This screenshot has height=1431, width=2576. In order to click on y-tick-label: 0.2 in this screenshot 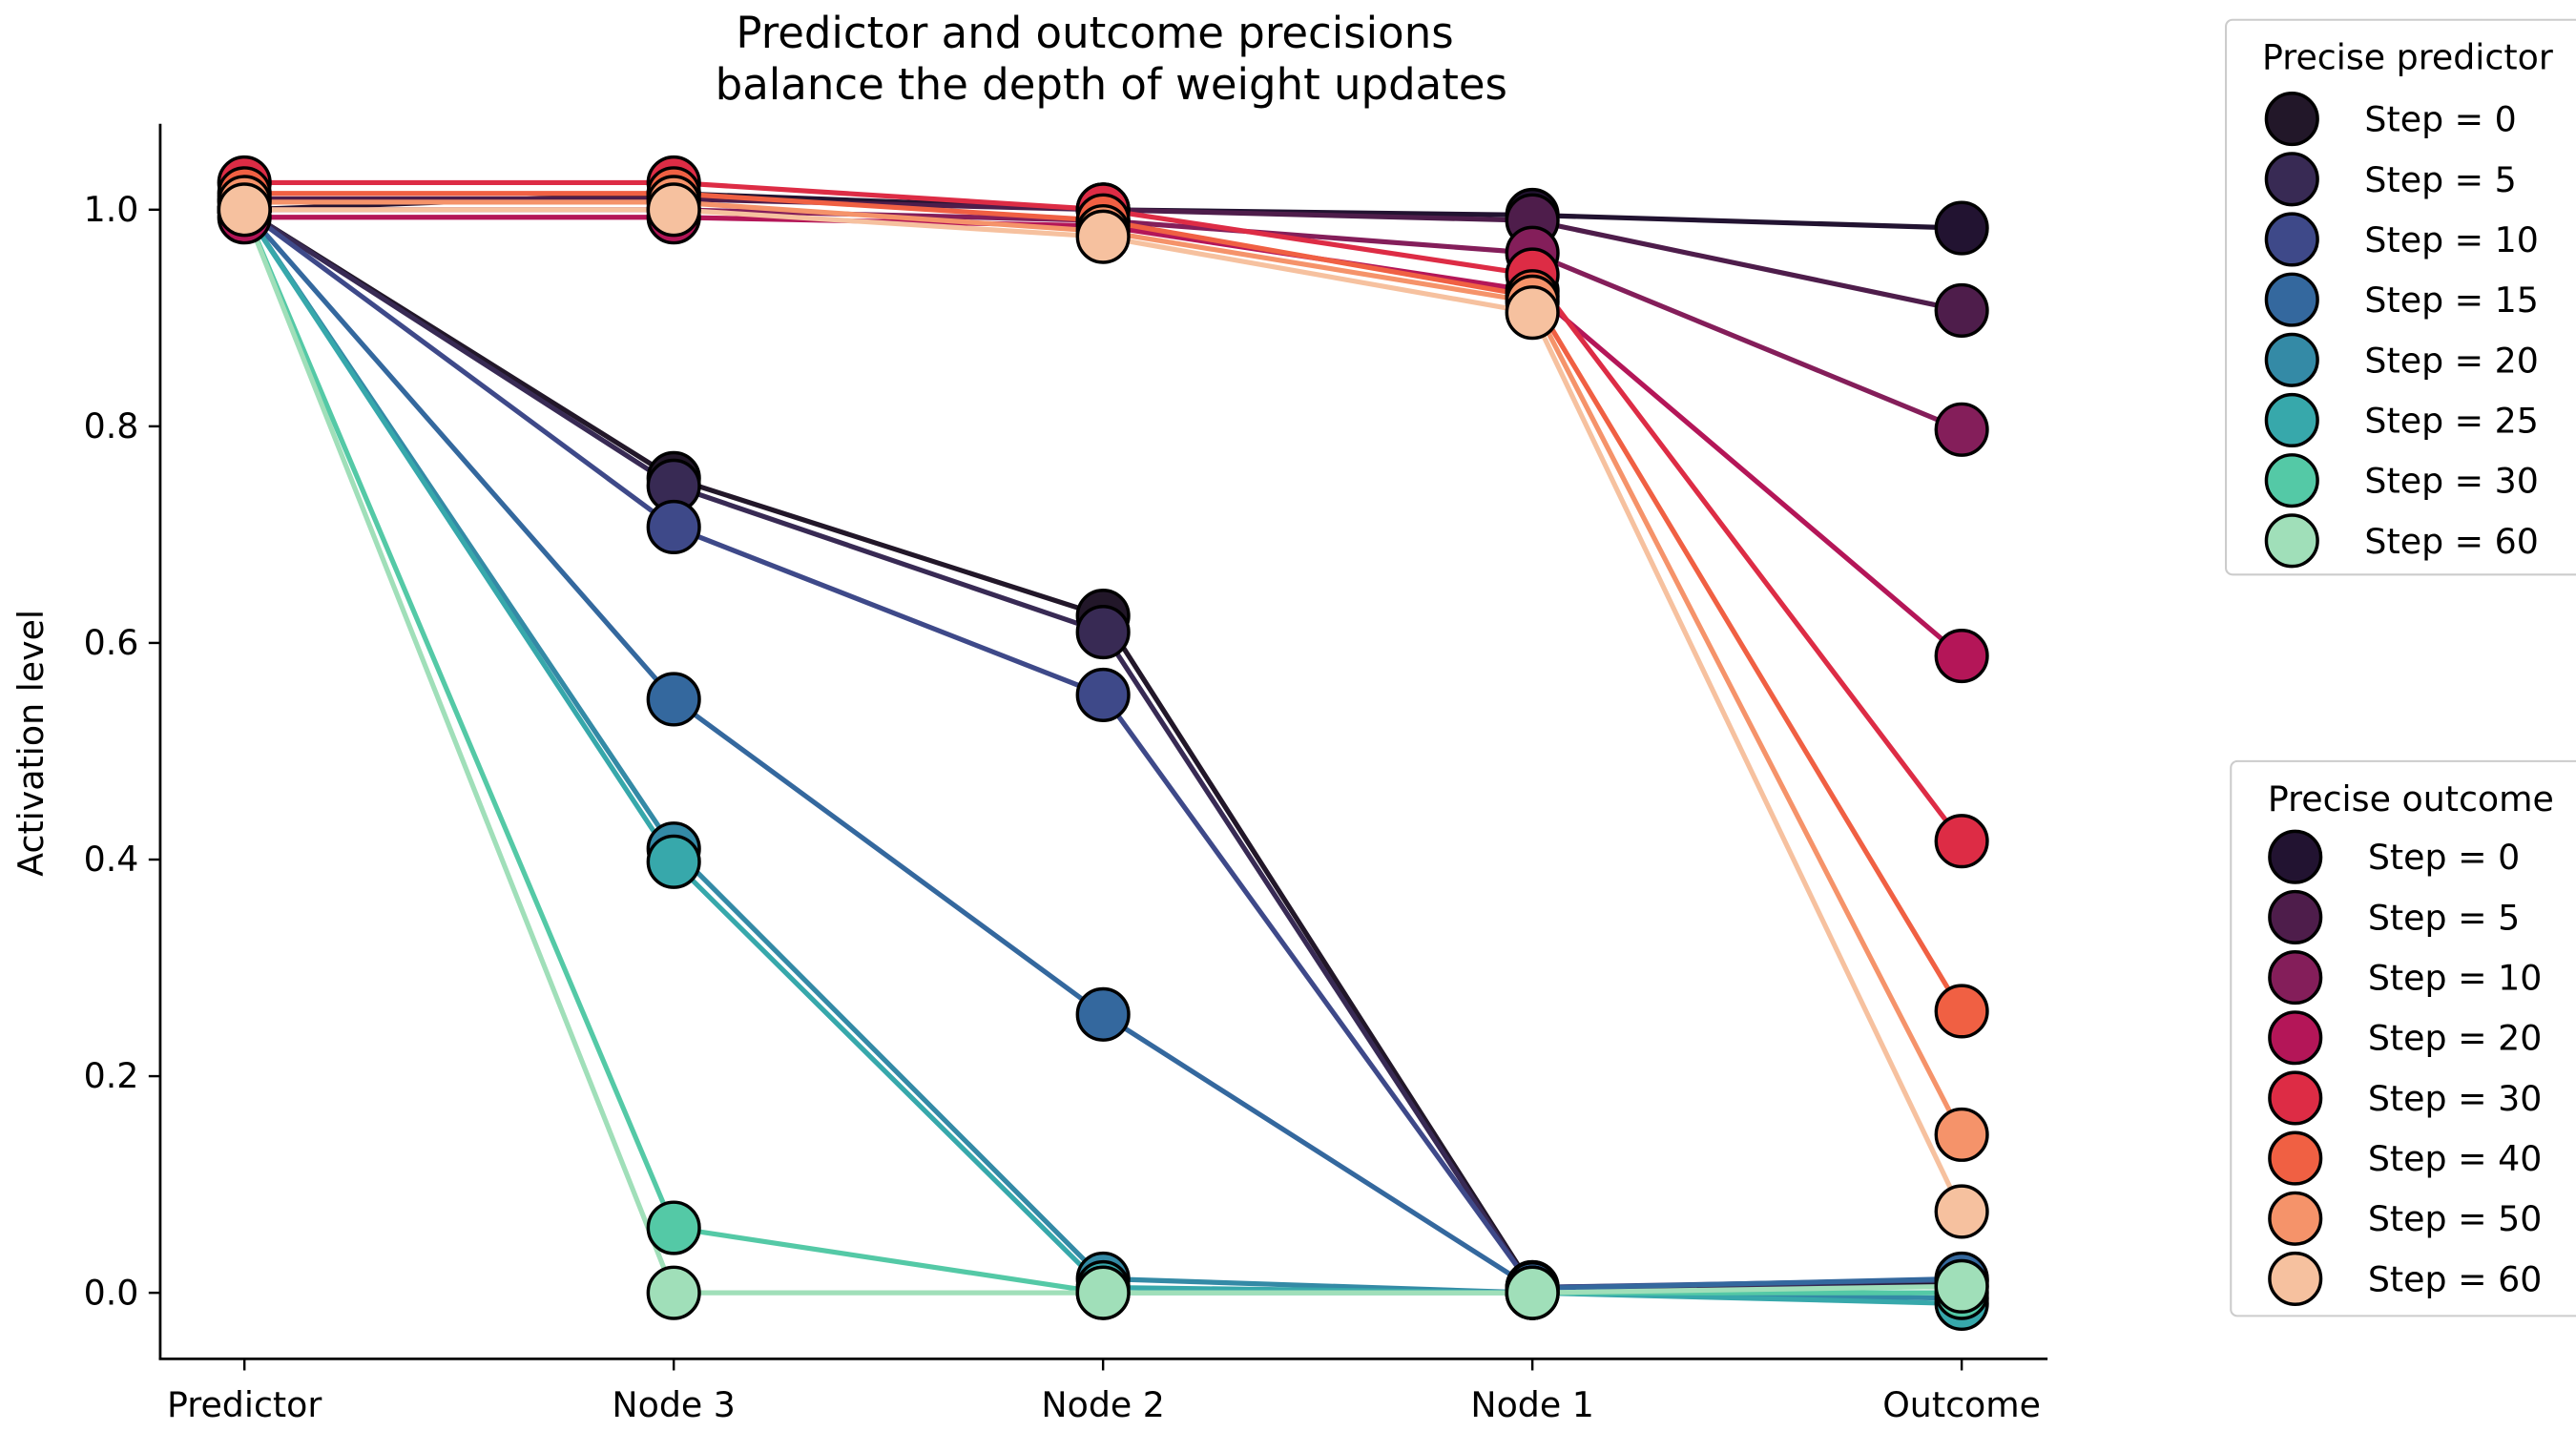, I will do `click(111, 1075)`.